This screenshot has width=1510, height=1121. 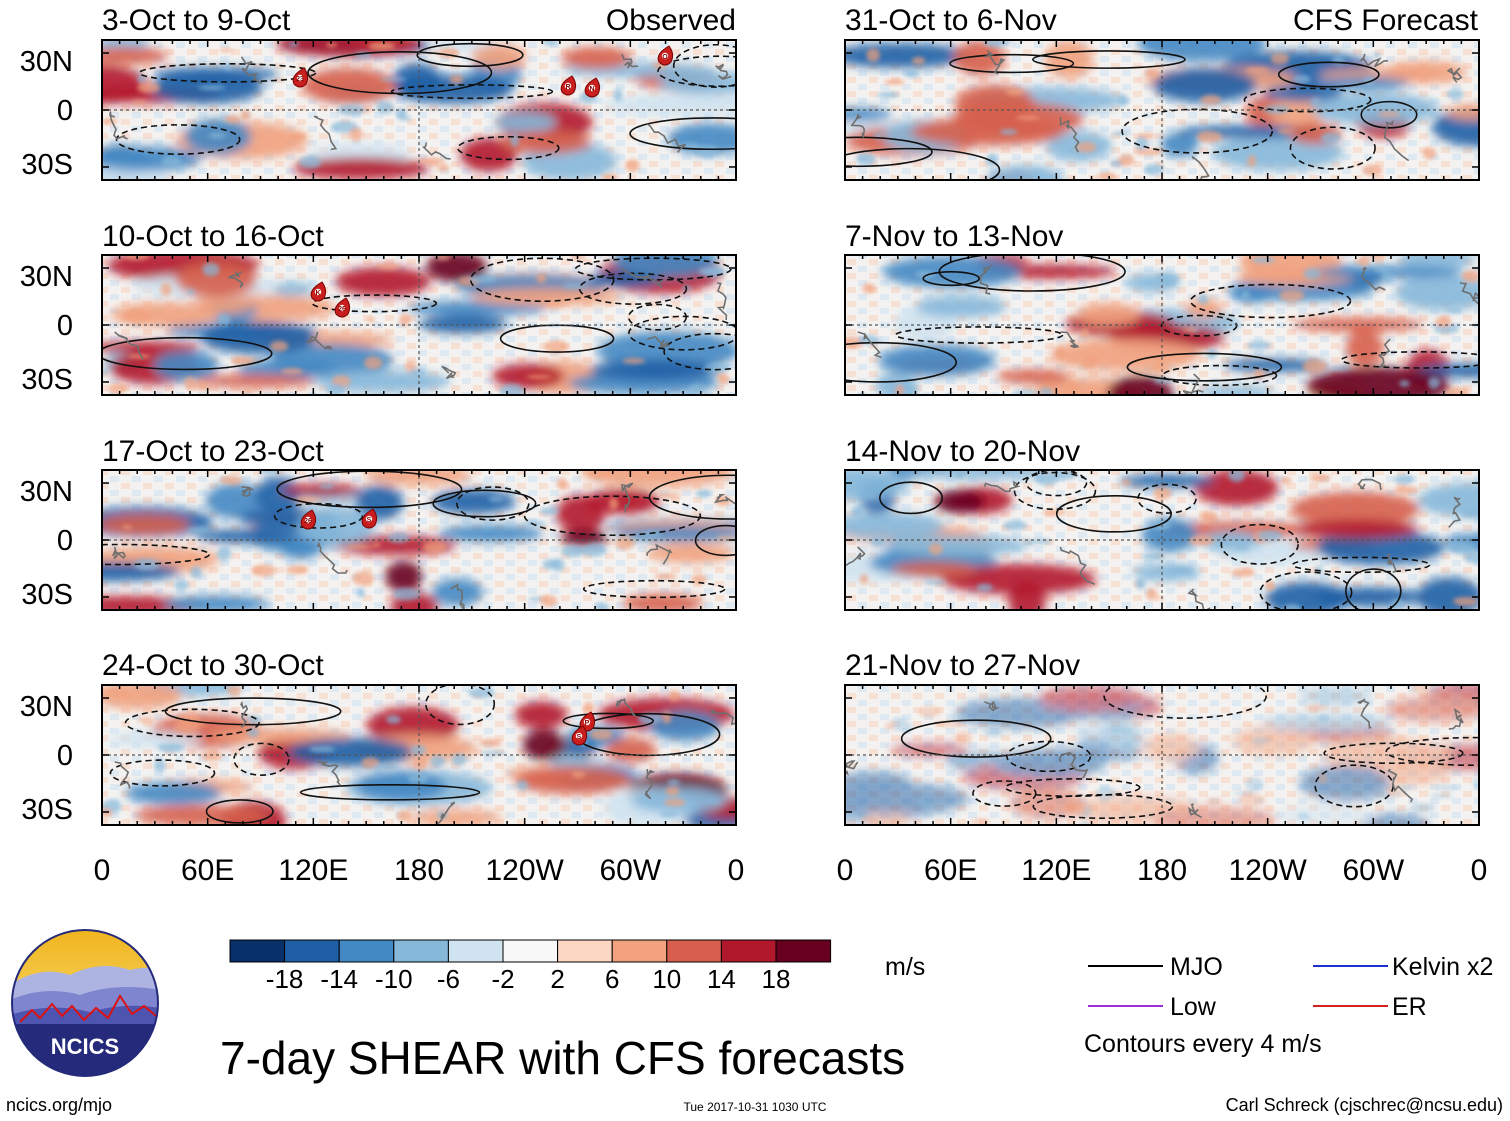 What do you see at coordinates (905, 967) in the screenshot?
I see `colorbar-units: m/s` at bounding box center [905, 967].